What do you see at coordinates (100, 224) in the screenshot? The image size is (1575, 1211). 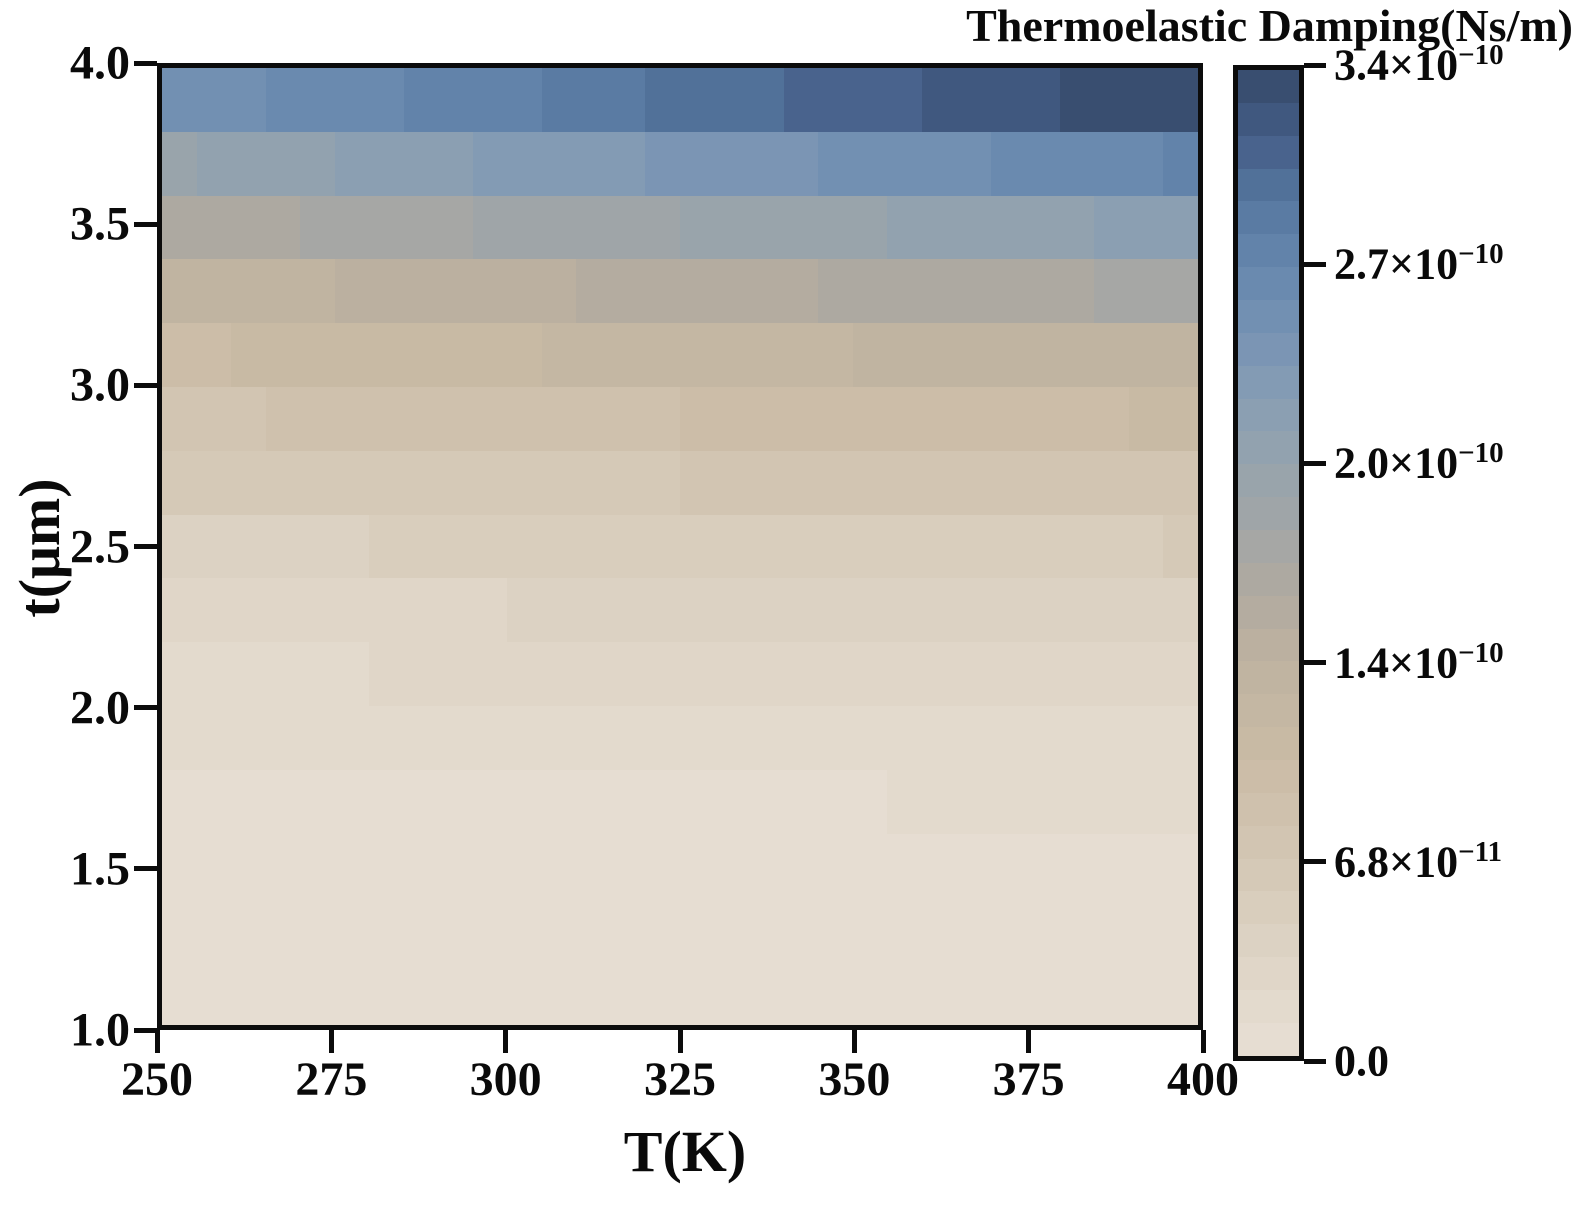 I see `y-tick-label: 3.5` at bounding box center [100, 224].